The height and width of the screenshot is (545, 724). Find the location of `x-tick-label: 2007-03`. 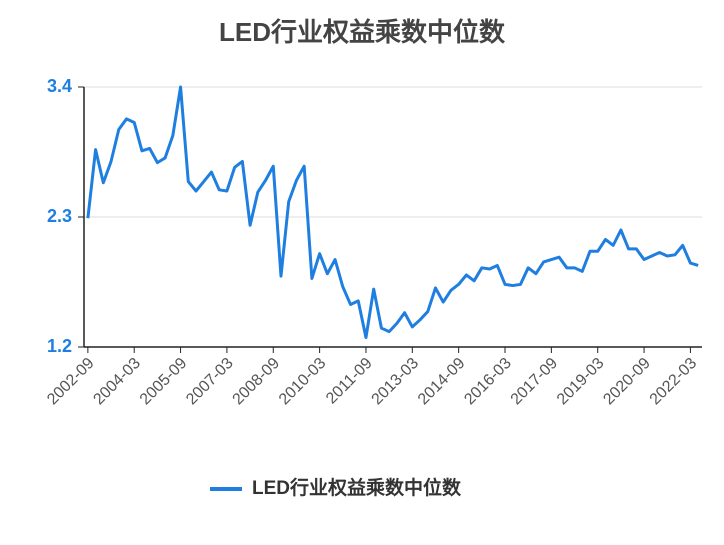

x-tick-label: 2007-03 is located at coordinates (210, 382).